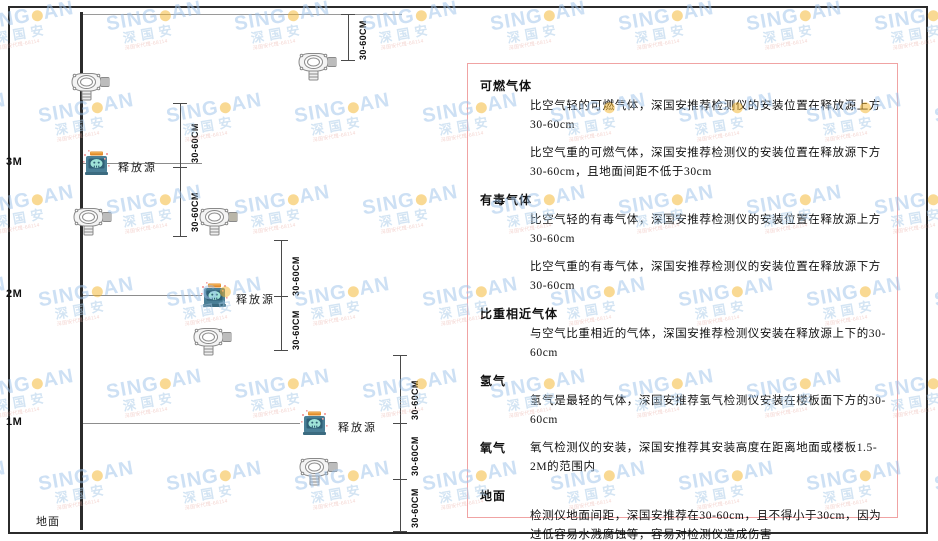  Describe the element at coordinates (180, 236) in the screenshot. I see `dimcap-ul2-b` at that location.